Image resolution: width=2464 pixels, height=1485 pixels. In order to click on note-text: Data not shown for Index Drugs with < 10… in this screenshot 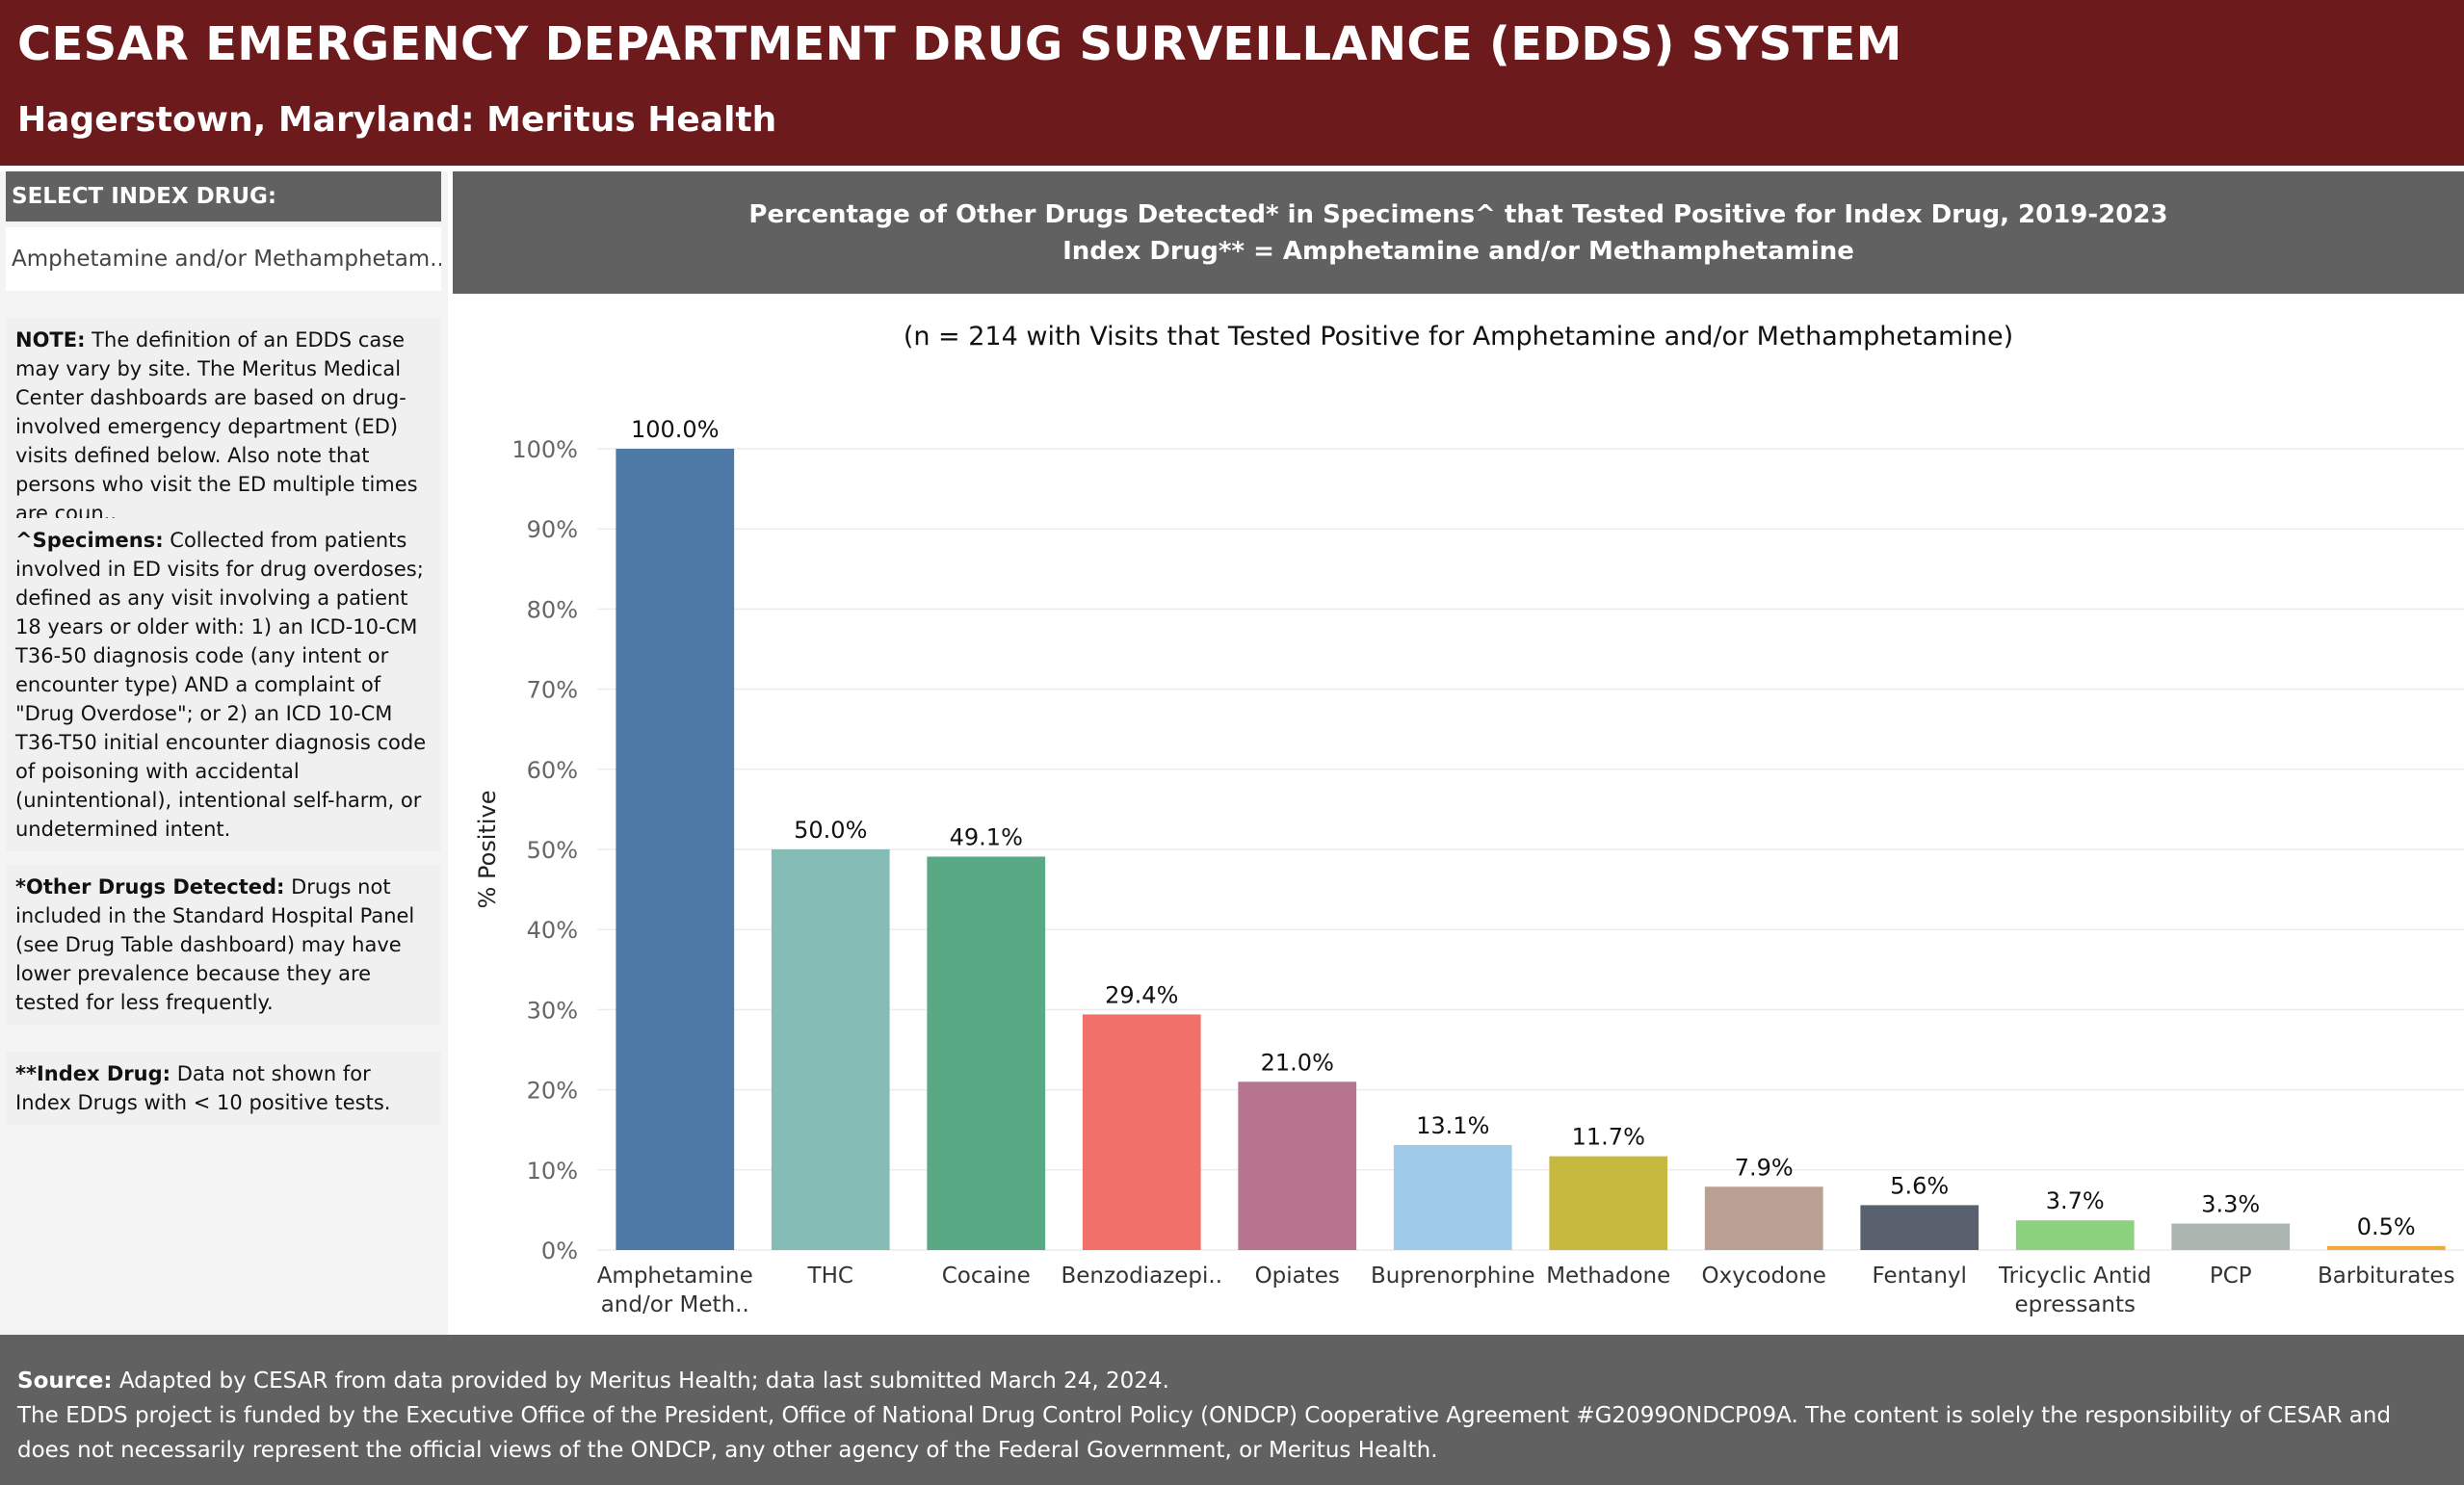, I will do `click(203, 1088)`.